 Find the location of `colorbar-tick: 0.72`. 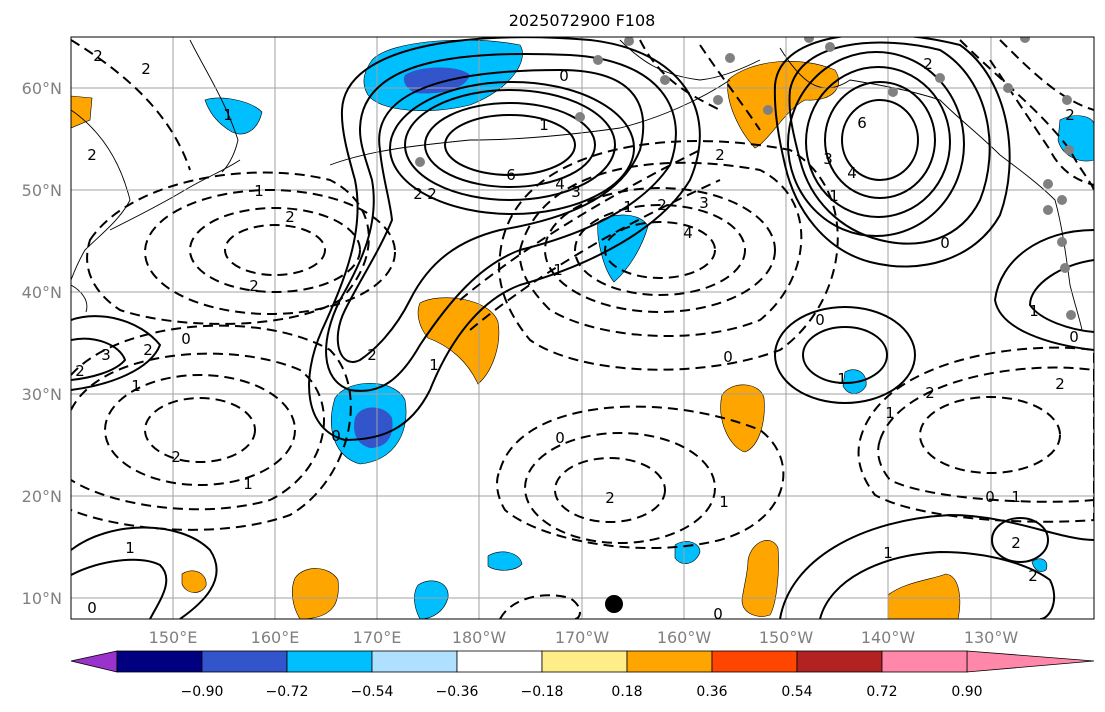

colorbar-tick: 0.72 is located at coordinates (881, 692).